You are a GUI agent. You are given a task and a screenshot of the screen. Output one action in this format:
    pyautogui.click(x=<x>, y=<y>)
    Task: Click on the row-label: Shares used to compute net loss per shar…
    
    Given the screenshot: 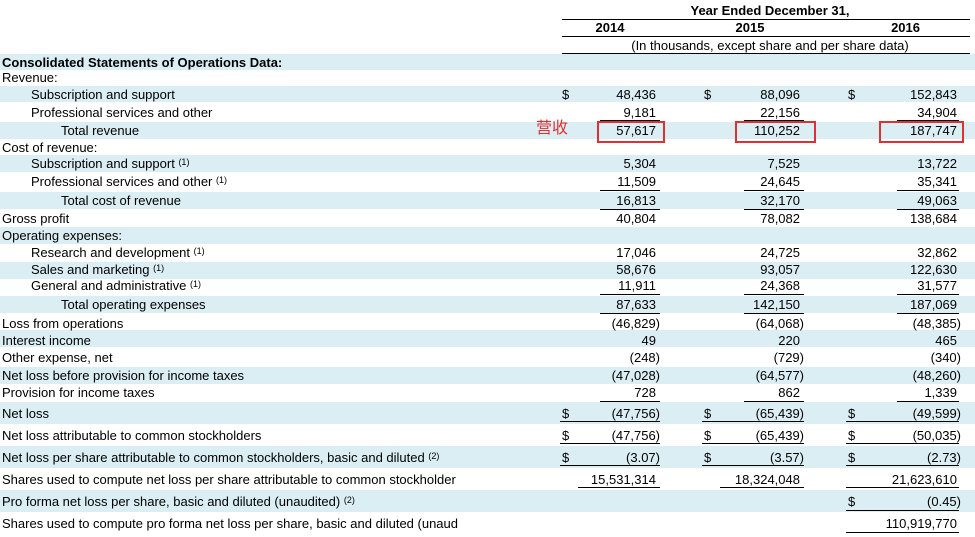 What is the action you would take?
    pyautogui.click(x=229, y=479)
    